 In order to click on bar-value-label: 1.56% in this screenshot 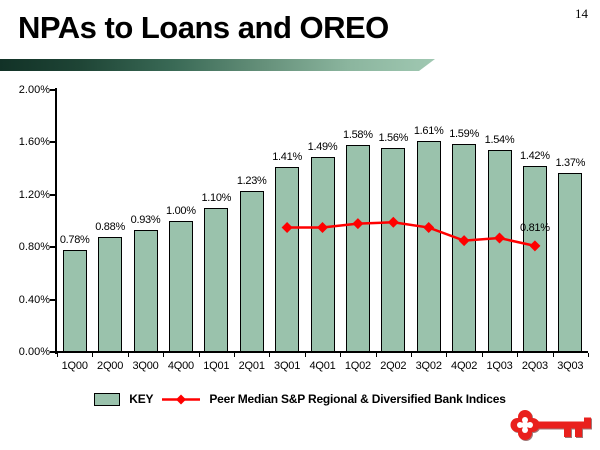, I will do `click(393, 137)`.